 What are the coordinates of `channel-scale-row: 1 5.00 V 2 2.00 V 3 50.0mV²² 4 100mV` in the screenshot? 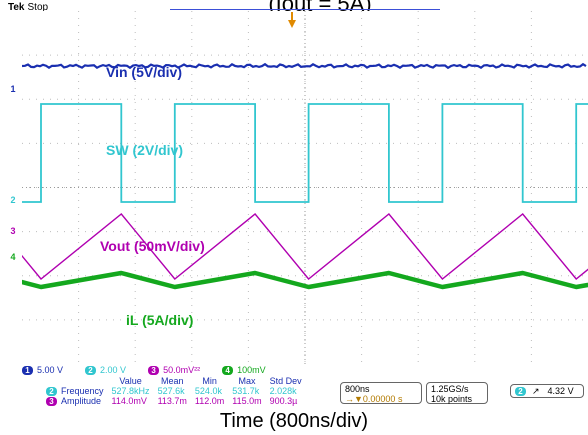 It's located at (155, 370).